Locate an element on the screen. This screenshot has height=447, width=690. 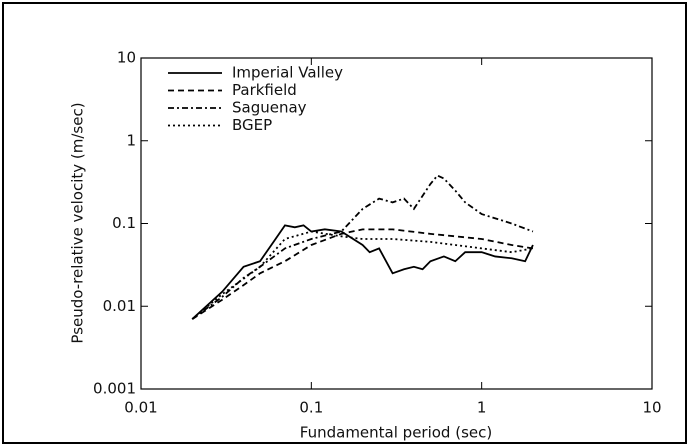
y-tick-label: 0.1 is located at coordinates (124, 223).